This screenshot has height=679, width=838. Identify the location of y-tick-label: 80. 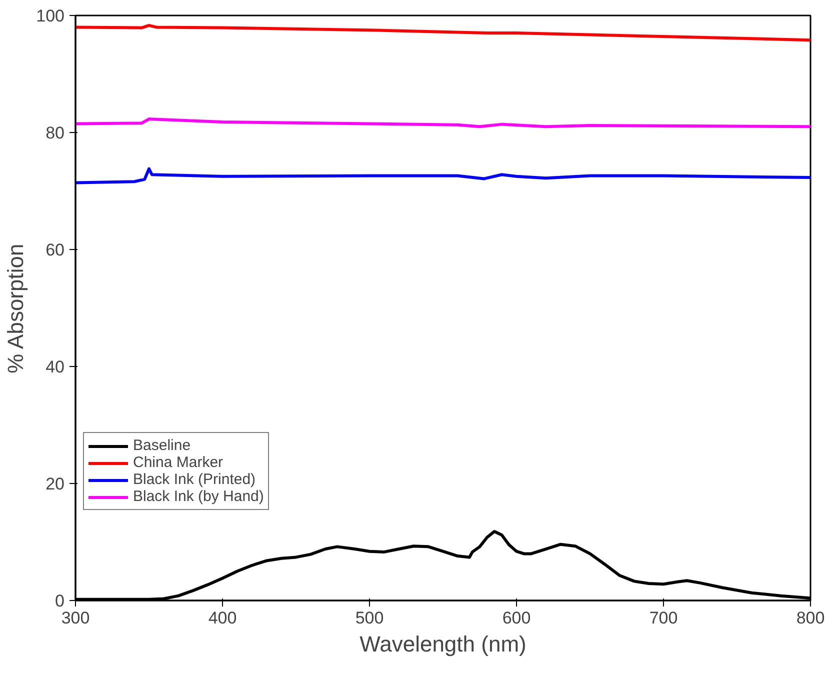
(55, 133).